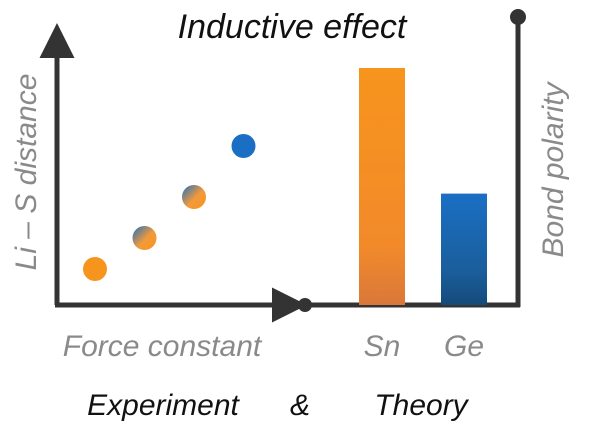  Describe the element at coordinates (163, 405) in the screenshot. I see `footer-experiment: Experiment` at that location.